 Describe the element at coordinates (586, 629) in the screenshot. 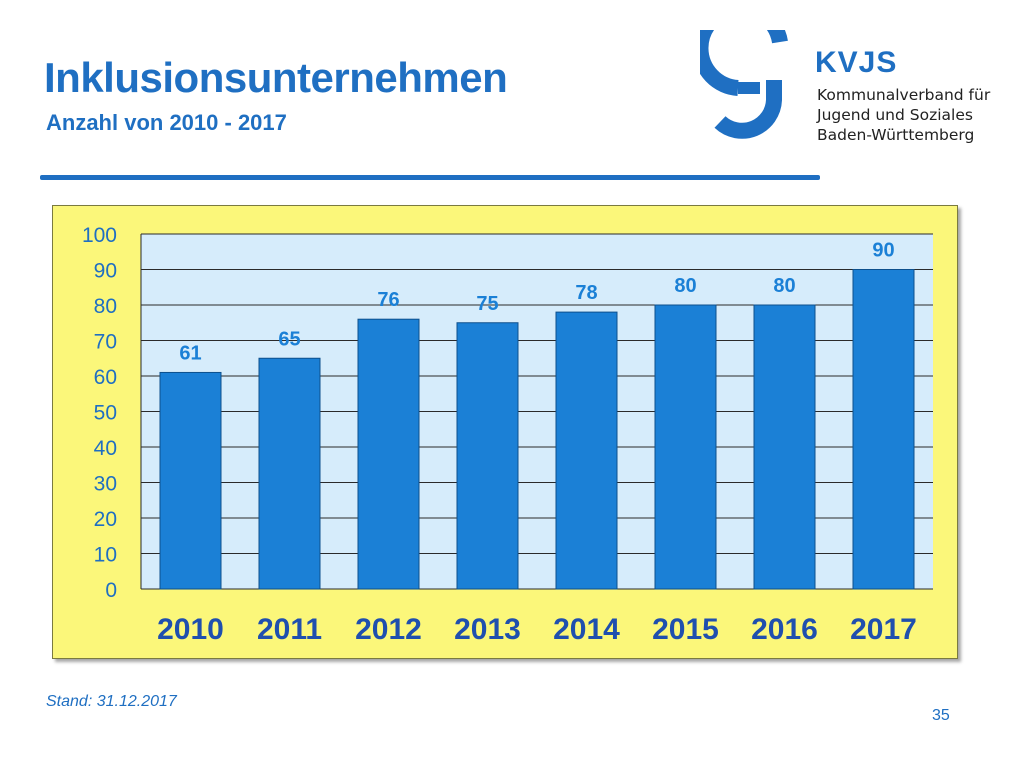

I see `x-tick-label: 2014` at that location.